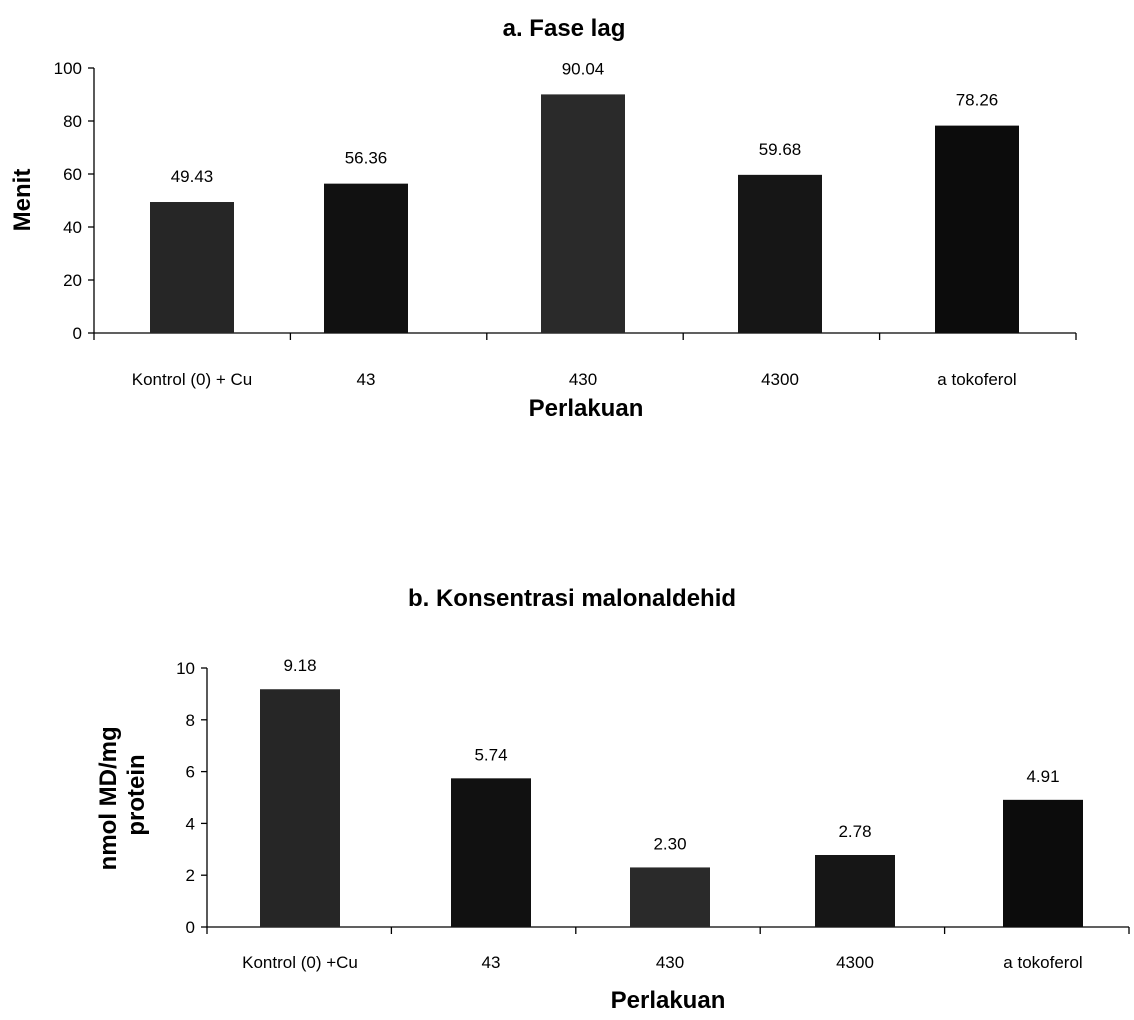 Image resolution: width=1134 pixels, height=1020 pixels. I want to click on data-label: 49.43, so click(192, 176).